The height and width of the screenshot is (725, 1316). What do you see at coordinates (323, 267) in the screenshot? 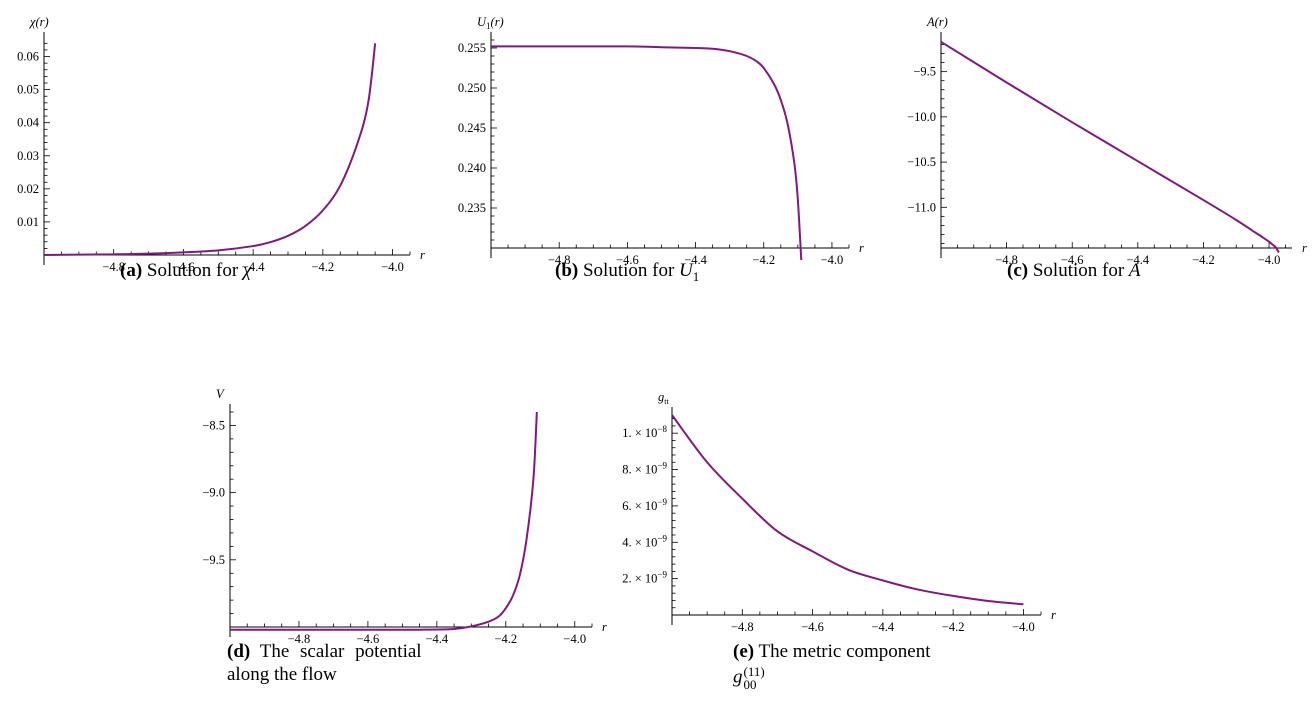
I see `x-tick-label-a-3: −4.2` at bounding box center [323, 267].